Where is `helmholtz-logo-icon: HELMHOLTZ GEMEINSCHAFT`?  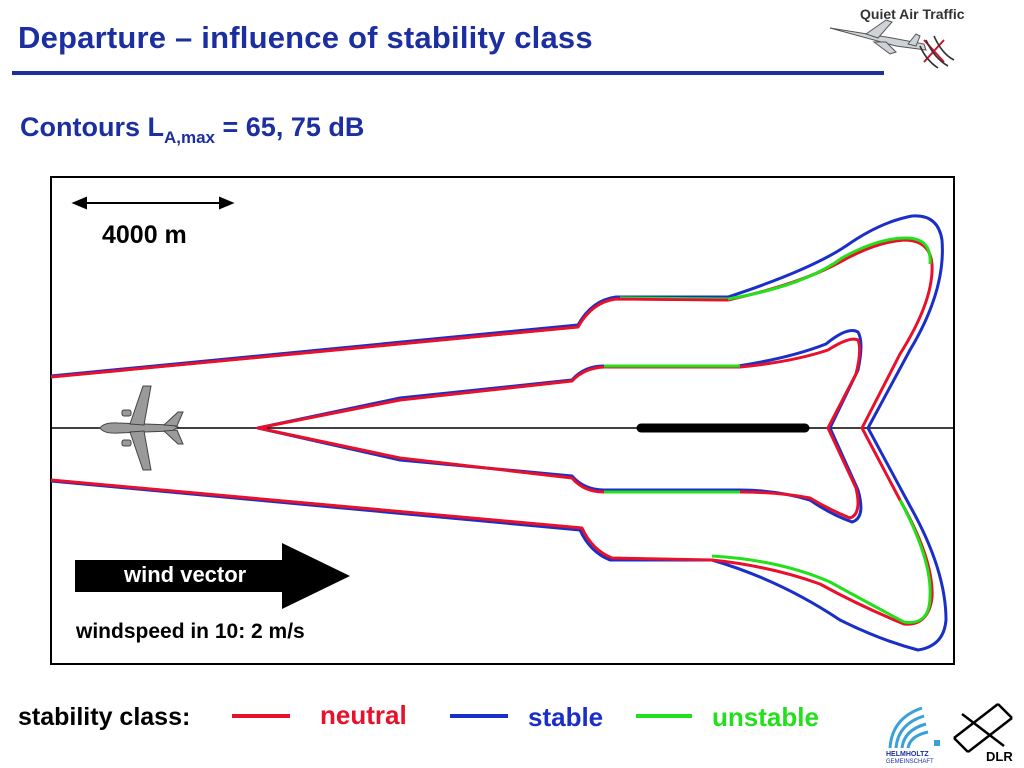
helmholtz-logo-icon: HELMHOLTZ GEMEINSCHAFT is located at coordinates (913, 735).